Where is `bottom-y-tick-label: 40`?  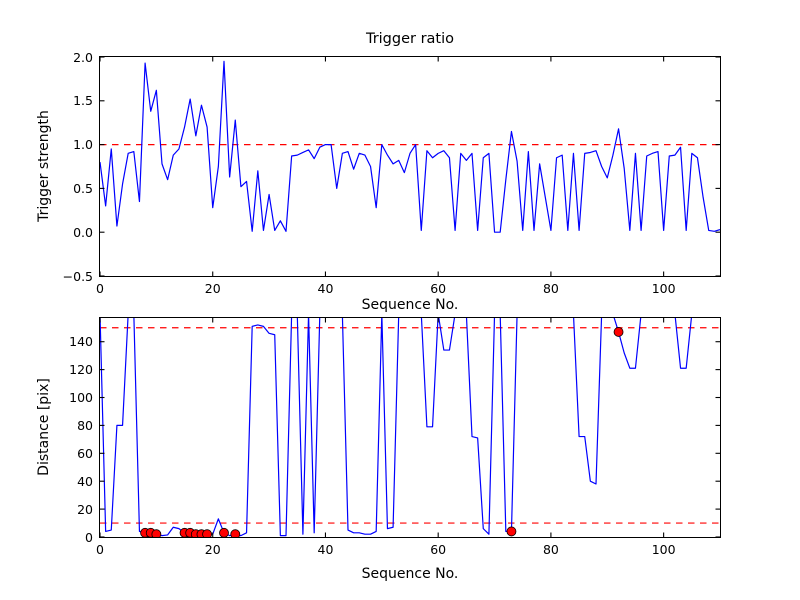 bottom-y-tick-label: 40 is located at coordinates (85, 481).